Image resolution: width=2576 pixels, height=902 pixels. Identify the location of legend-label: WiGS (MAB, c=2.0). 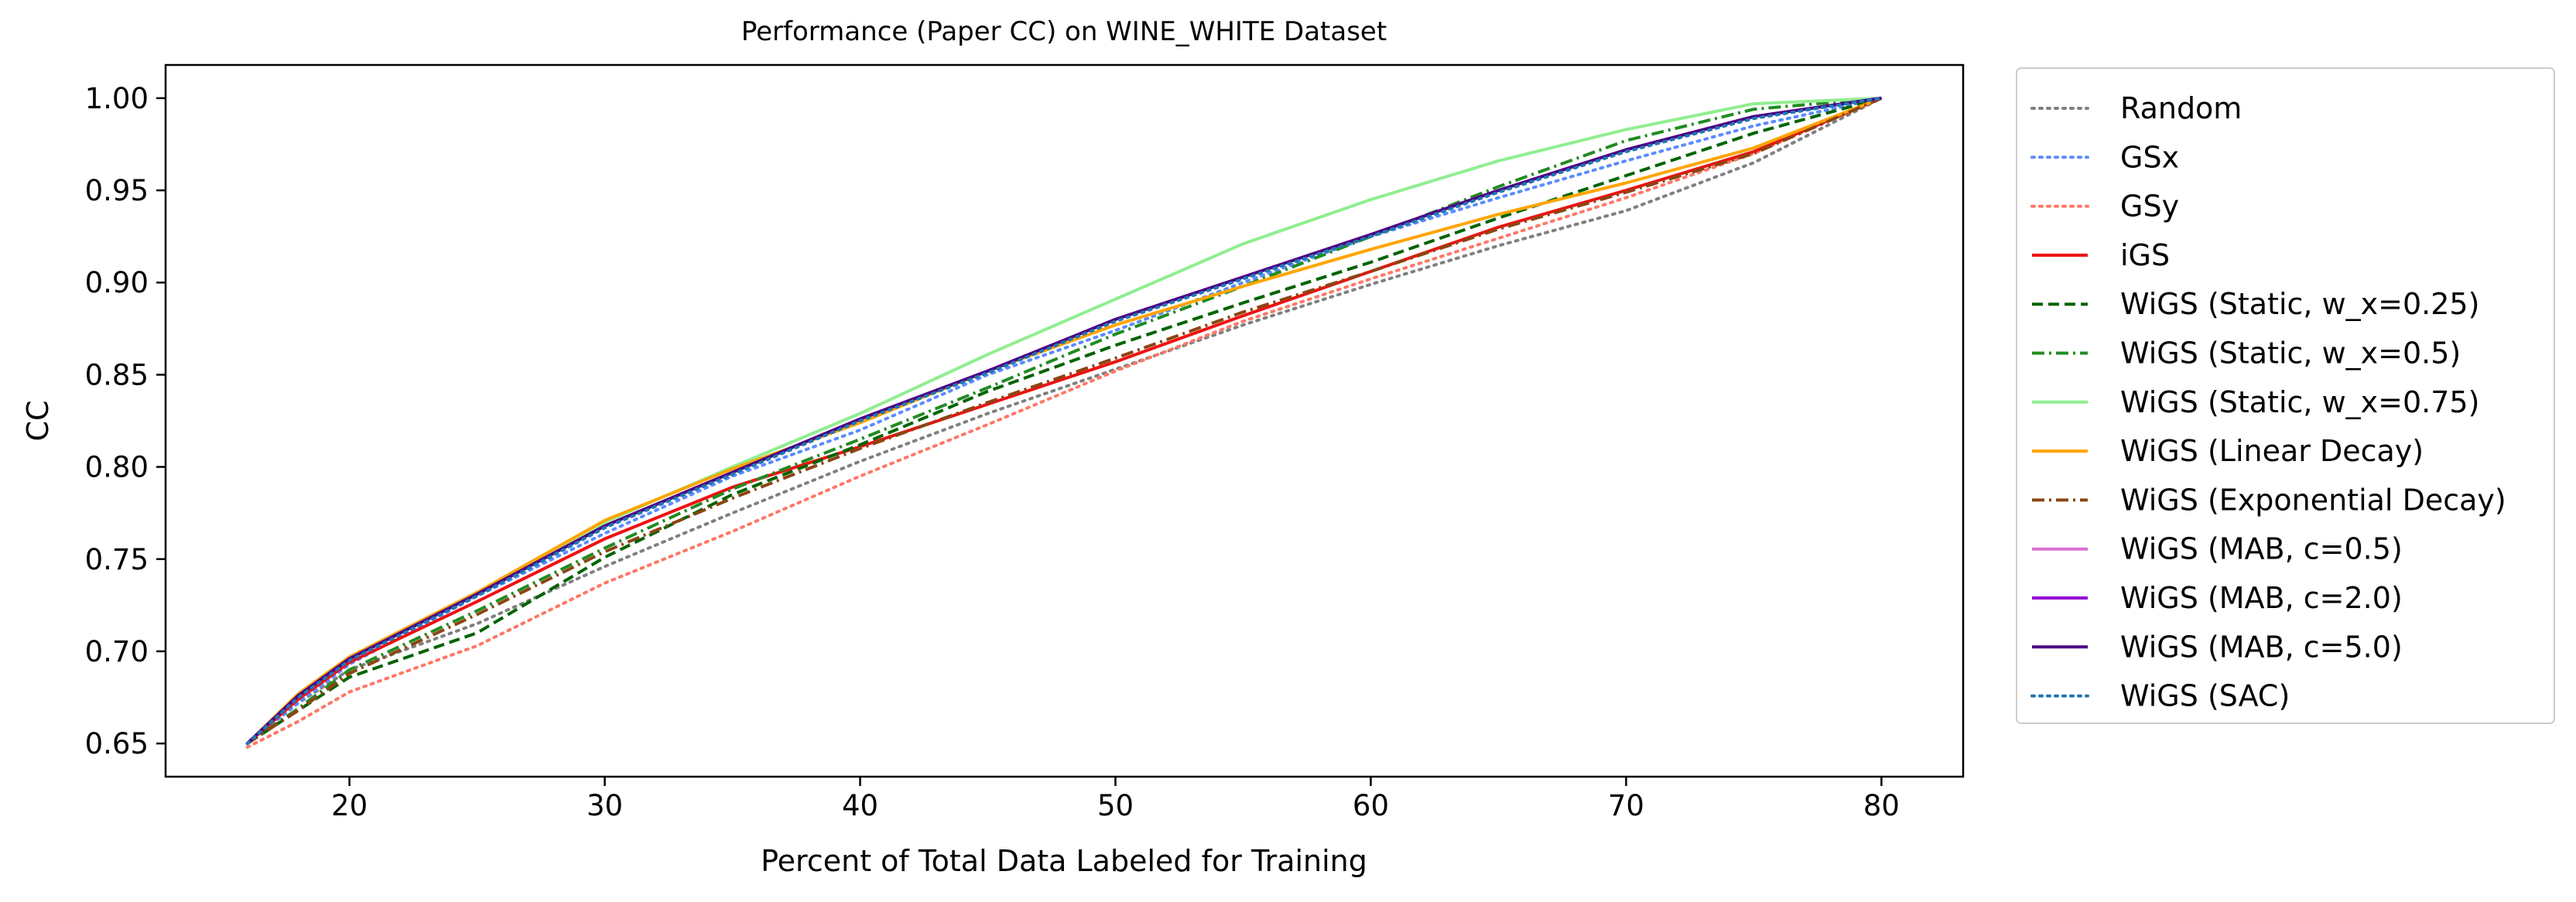
(2262, 598).